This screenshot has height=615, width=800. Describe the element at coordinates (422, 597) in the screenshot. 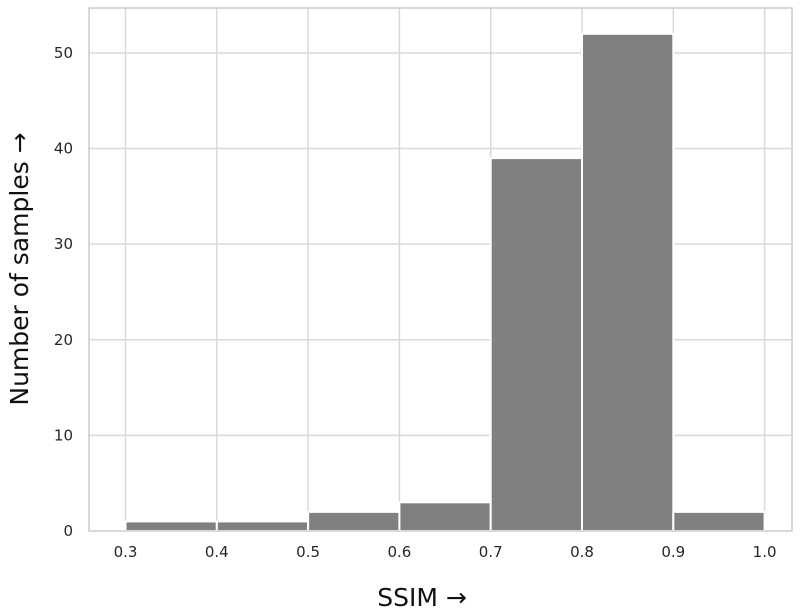

I see `x-axis-label: SSIM →` at that location.